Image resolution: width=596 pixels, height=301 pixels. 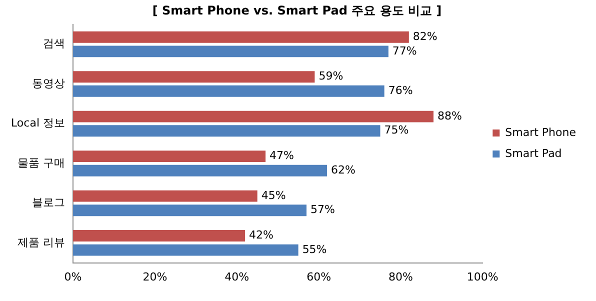 What do you see at coordinates (319, 277) in the screenshot?
I see `x-tick-label: 60%` at bounding box center [319, 277].